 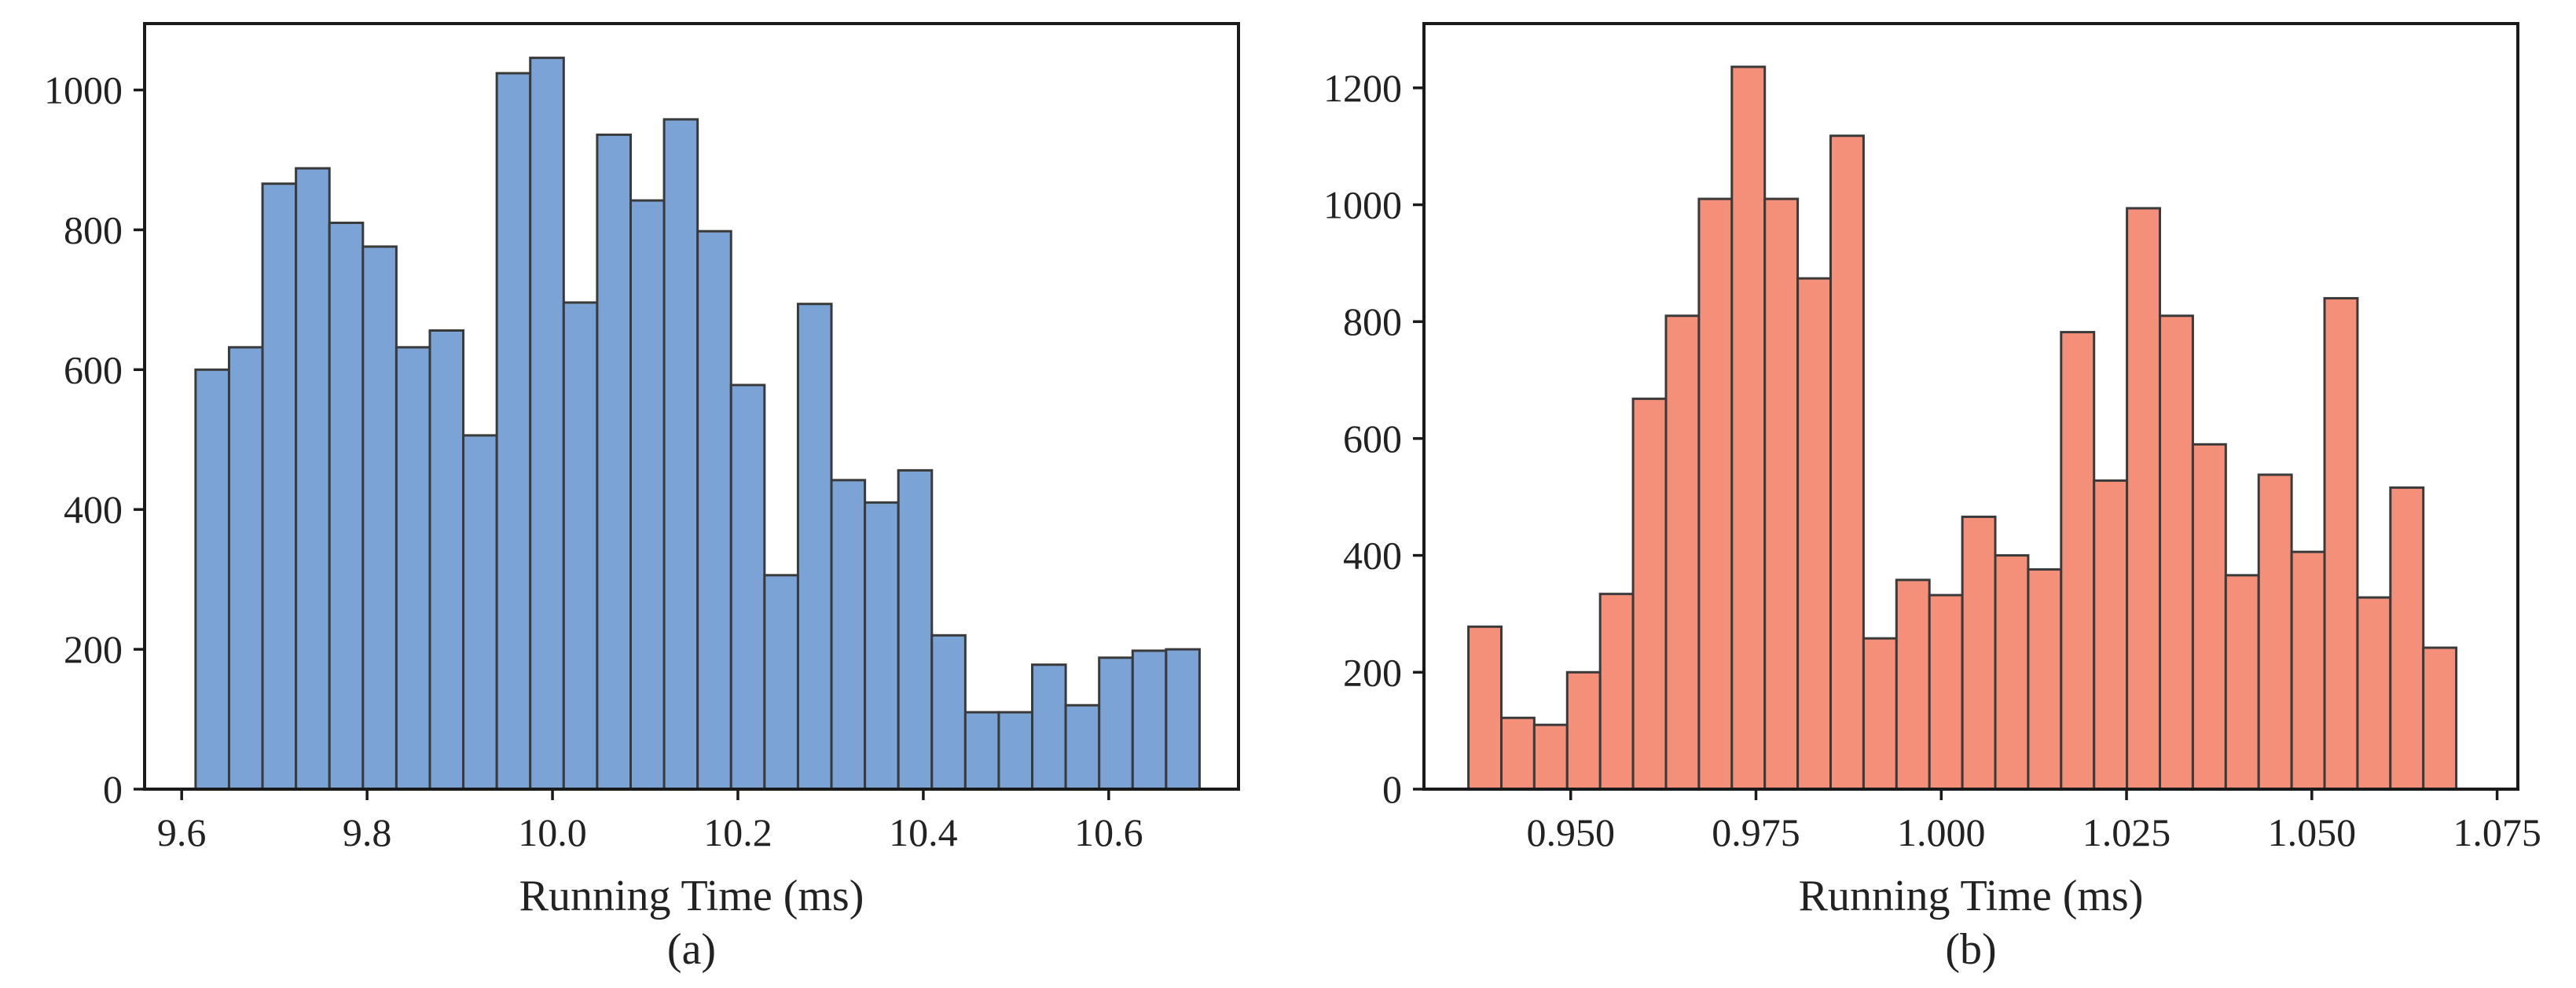 What do you see at coordinates (93, 369) in the screenshot?
I see `histogram-a-y-tick-label-3: 600` at bounding box center [93, 369].